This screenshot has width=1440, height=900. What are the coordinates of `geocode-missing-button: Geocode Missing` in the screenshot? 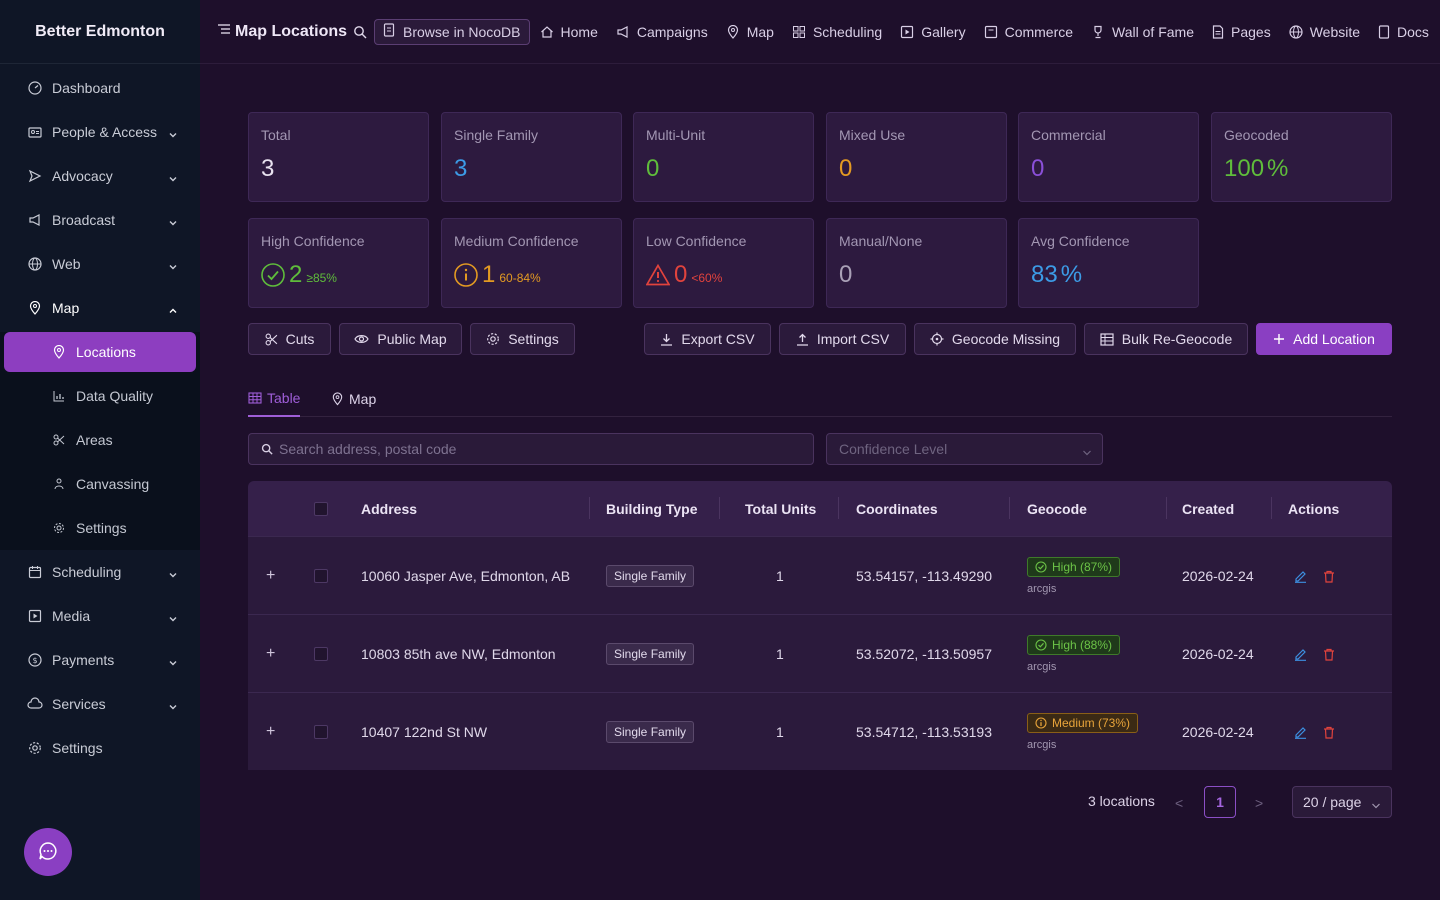 It's located at (995, 339).